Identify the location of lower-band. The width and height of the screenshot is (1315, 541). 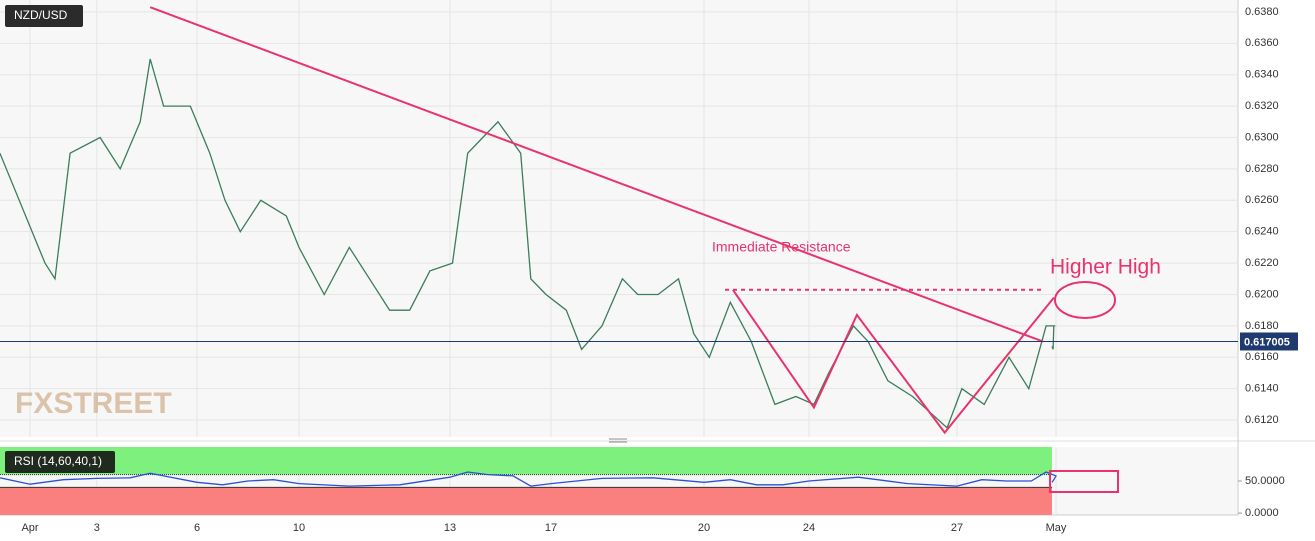
(526, 501).